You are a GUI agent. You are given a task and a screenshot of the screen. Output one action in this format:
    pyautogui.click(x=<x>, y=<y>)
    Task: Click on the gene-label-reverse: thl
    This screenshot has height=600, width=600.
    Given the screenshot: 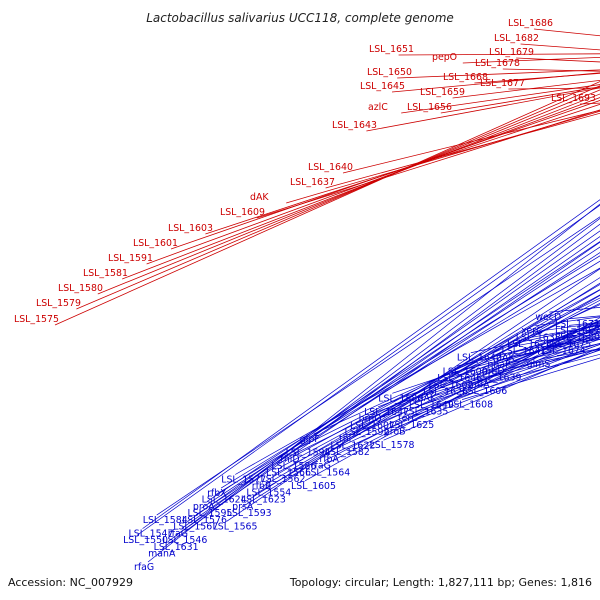 What is the action you would take?
    pyautogui.click(x=345, y=439)
    